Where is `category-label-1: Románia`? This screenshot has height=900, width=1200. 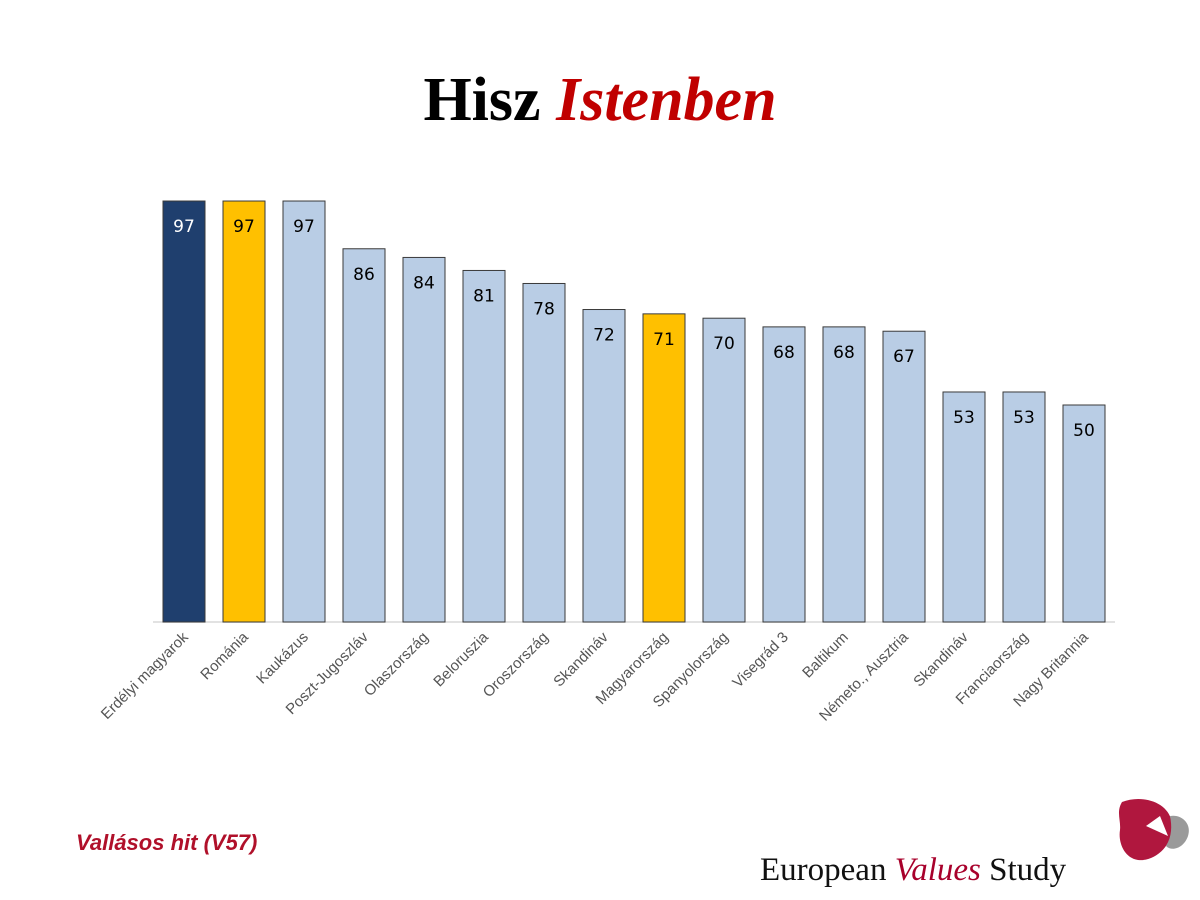 category-label-1: Románia is located at coordinates (224, 655).